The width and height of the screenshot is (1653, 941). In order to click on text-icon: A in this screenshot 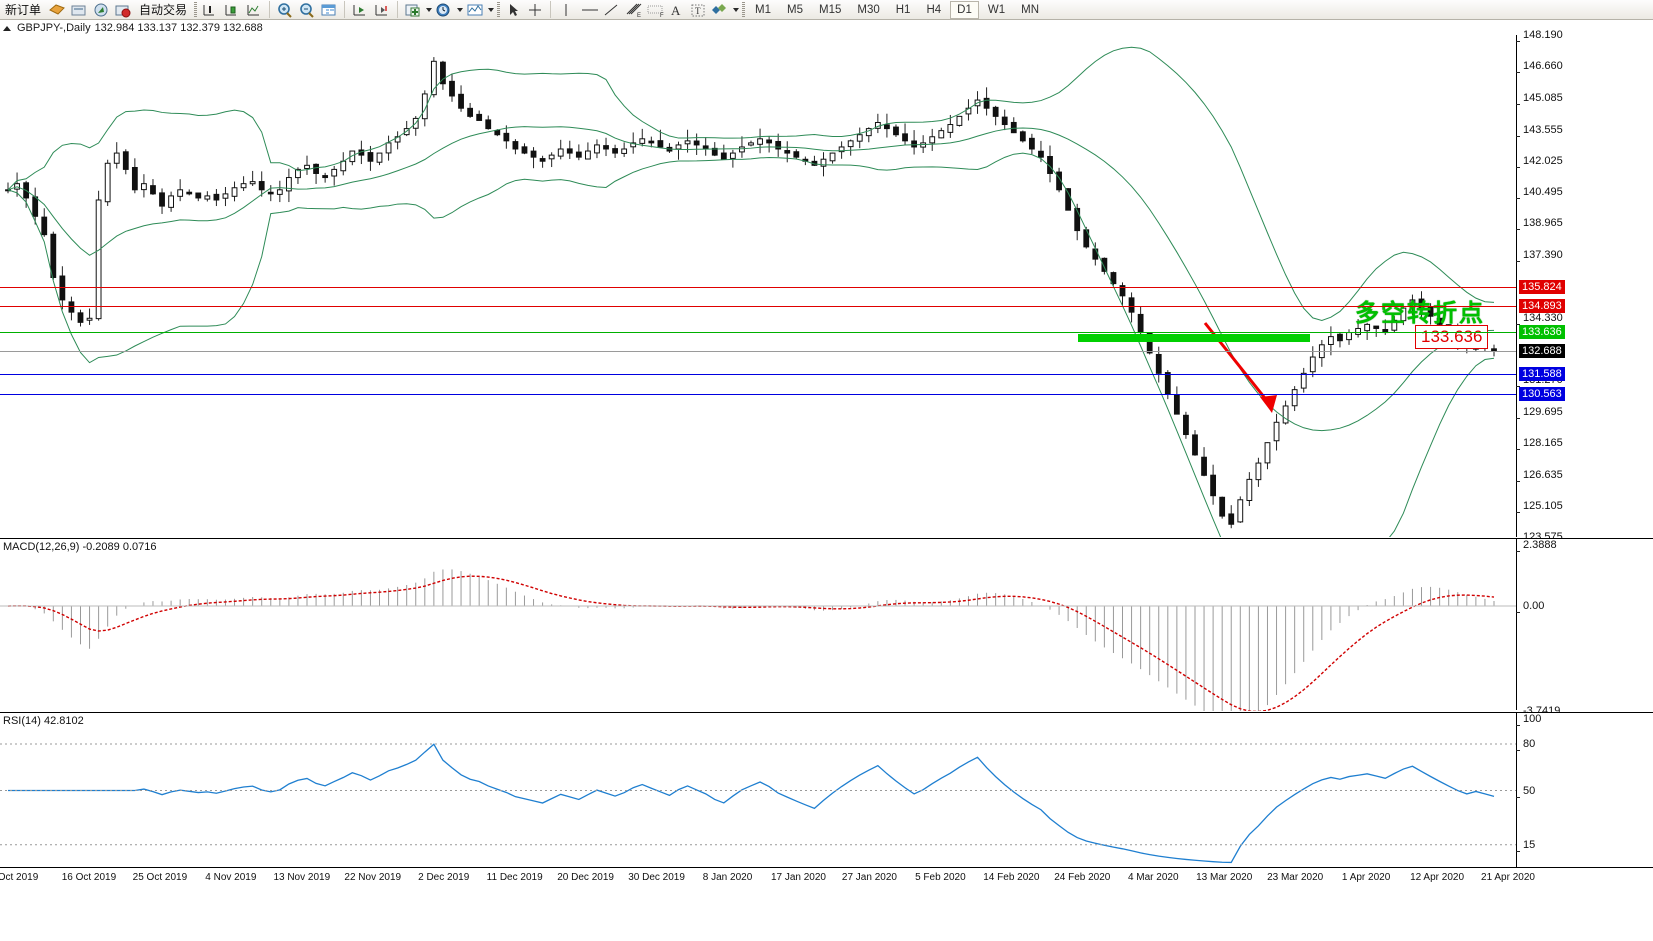, I will do `click(676, 10)`.